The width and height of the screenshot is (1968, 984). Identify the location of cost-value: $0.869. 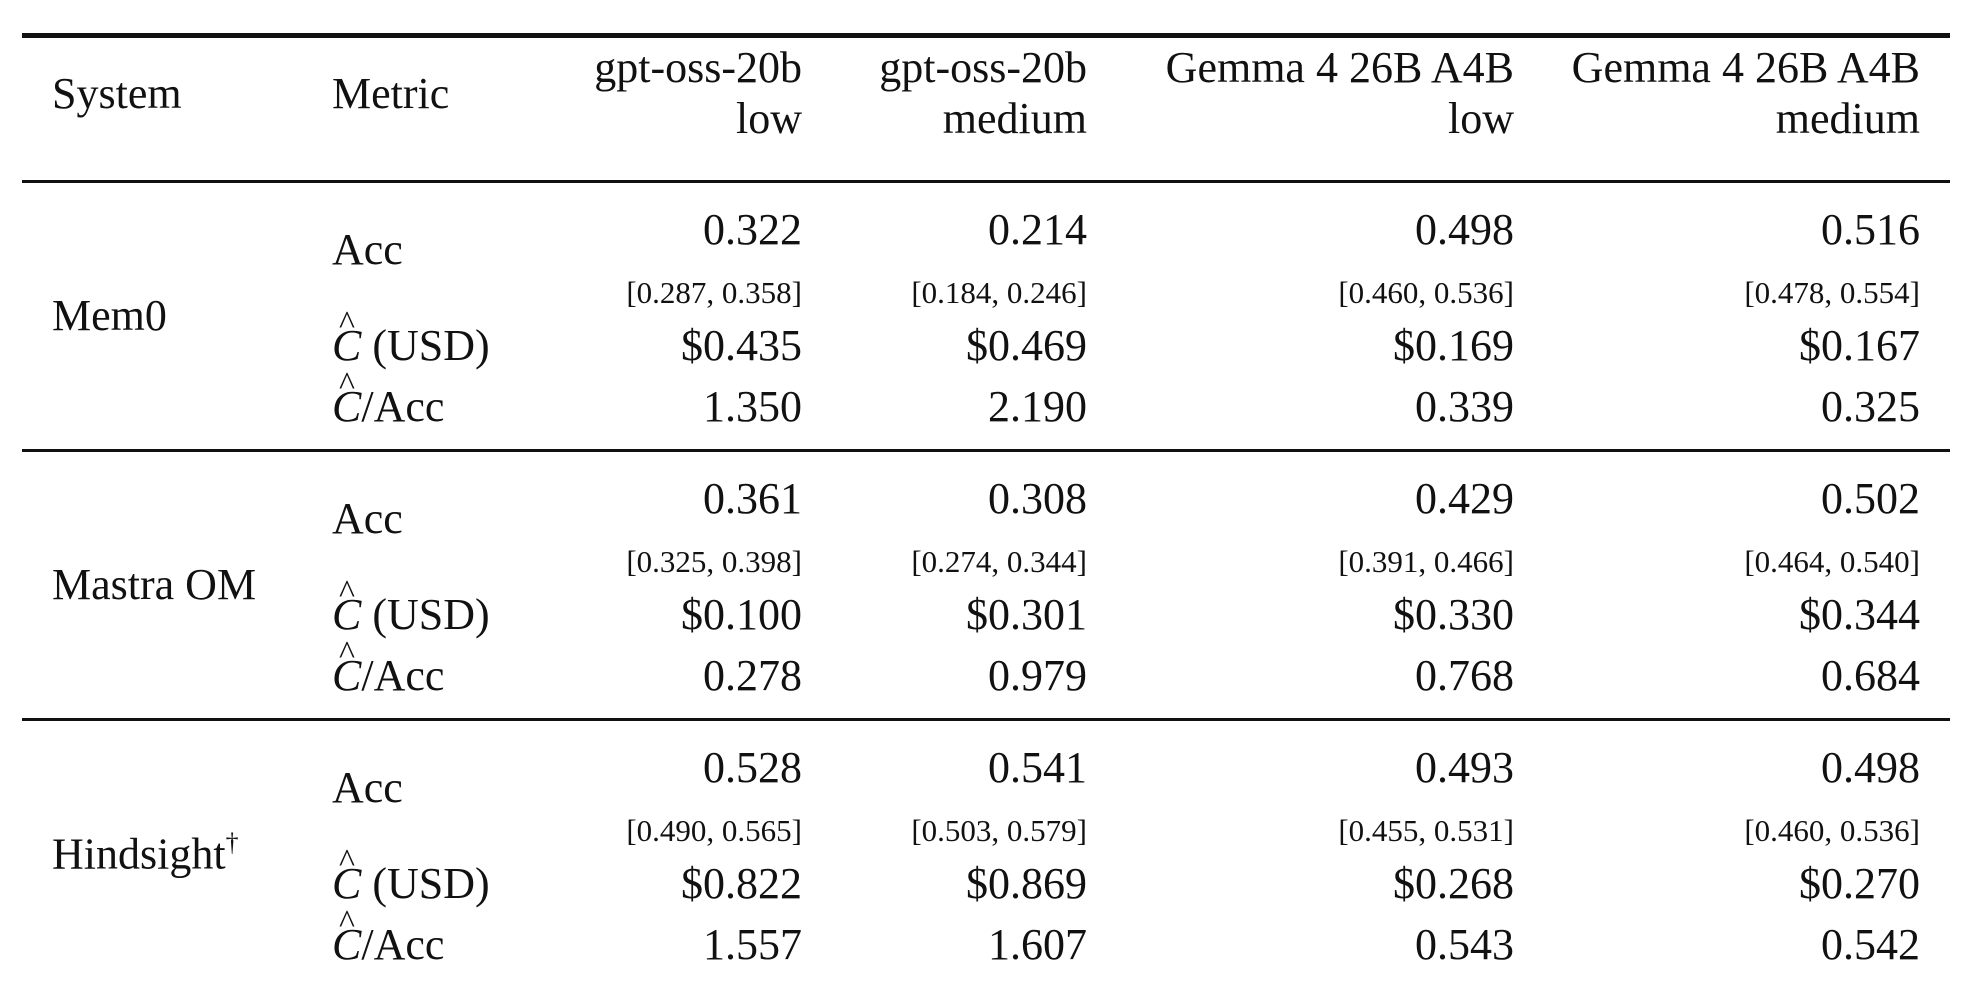
(1026, 883).